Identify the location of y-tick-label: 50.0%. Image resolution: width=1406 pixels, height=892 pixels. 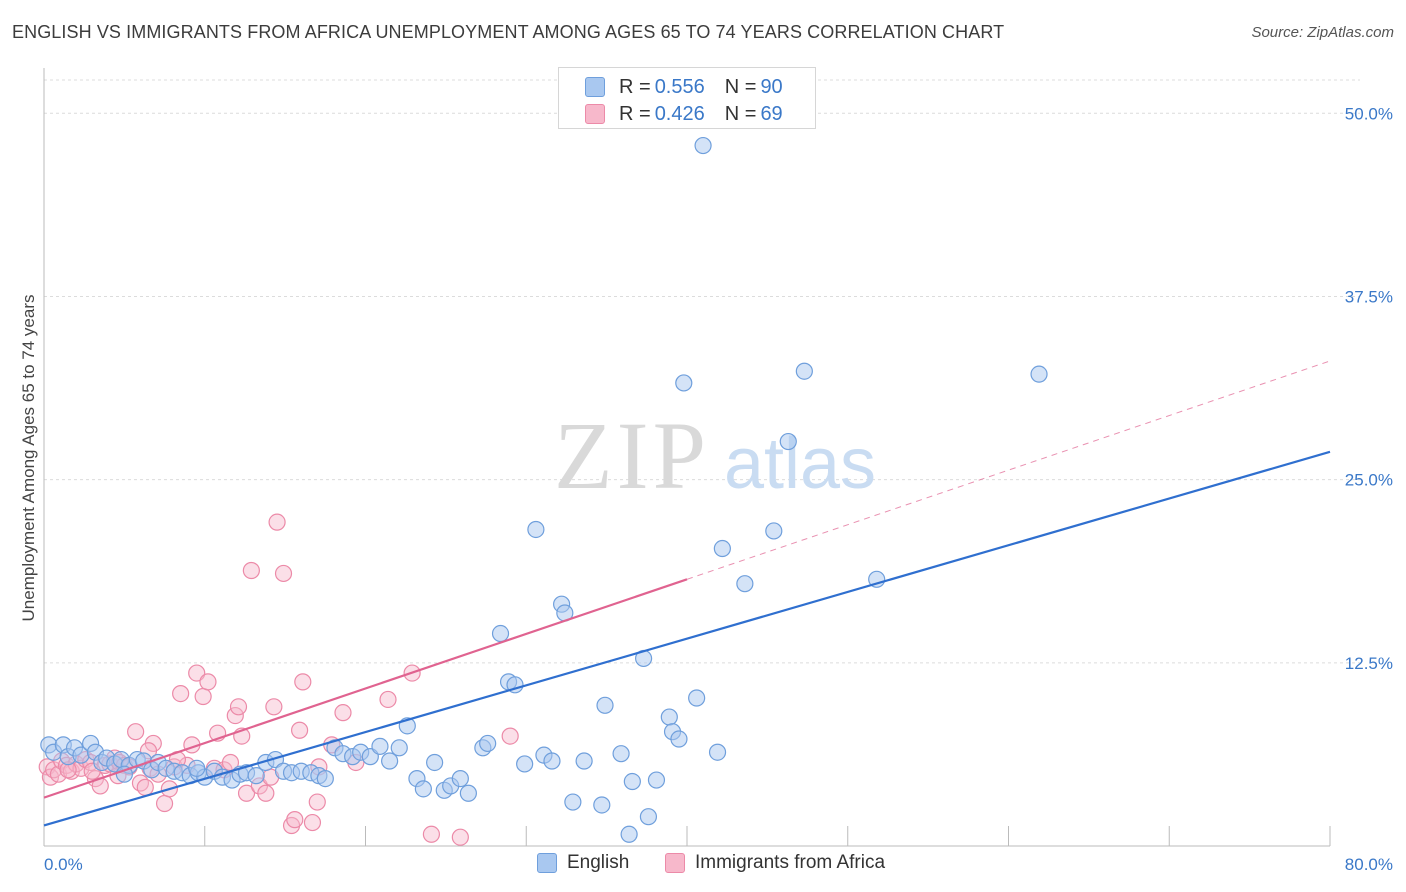
(1369, 113).